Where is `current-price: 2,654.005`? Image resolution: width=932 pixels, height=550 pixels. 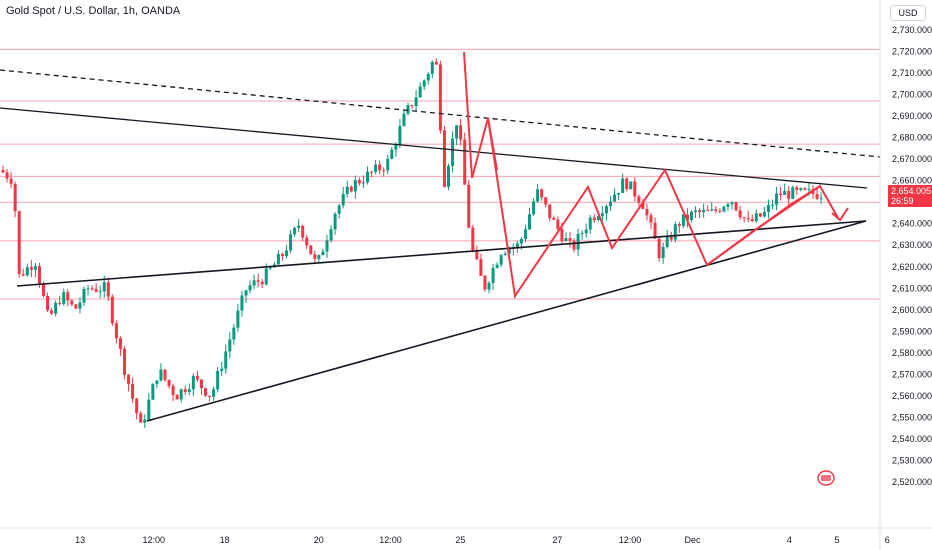 current-price: 2,654.005 is located at coordinates (911, 191).